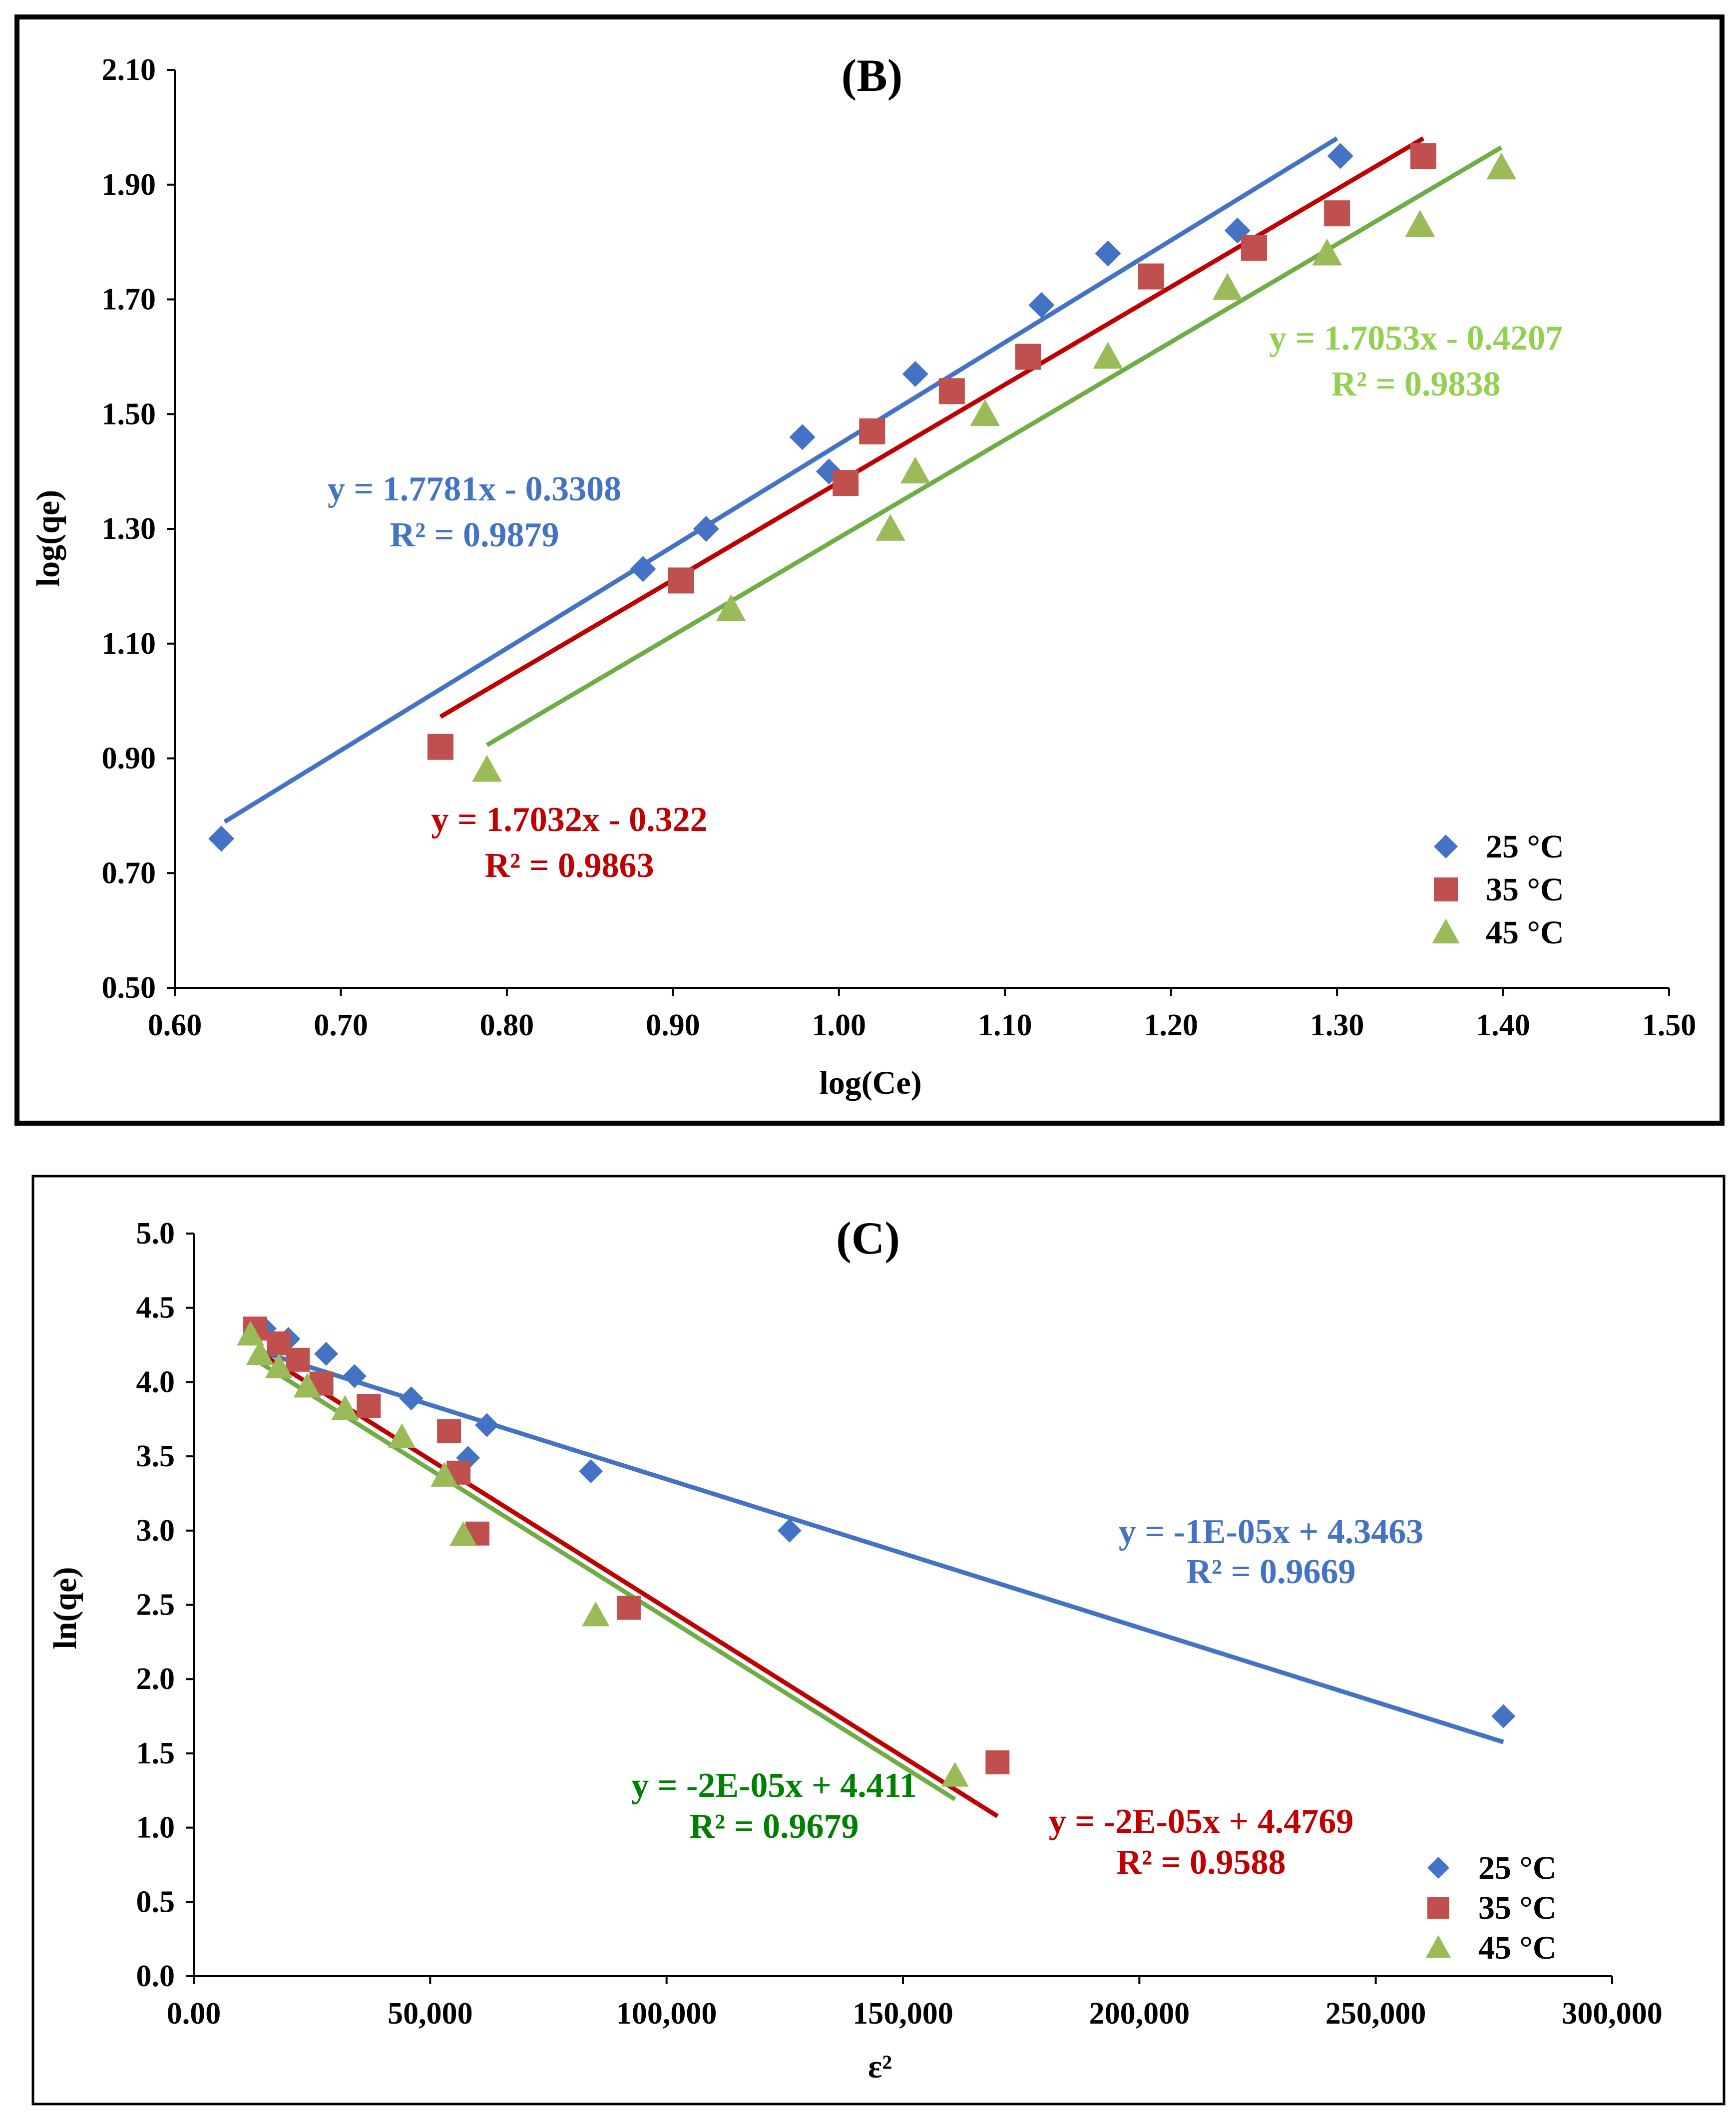 This screenshot has height=2113, width=1736. Describe the element at coordinates (1375, 2014) in the screenshot. I see `panel-c-x-tick-label: 250,000` at that location.